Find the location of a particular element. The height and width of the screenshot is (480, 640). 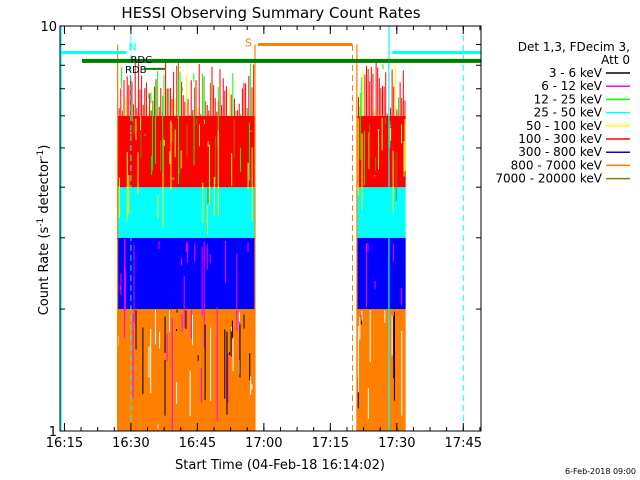

saa-label: S is located at coordinates (248, 43).